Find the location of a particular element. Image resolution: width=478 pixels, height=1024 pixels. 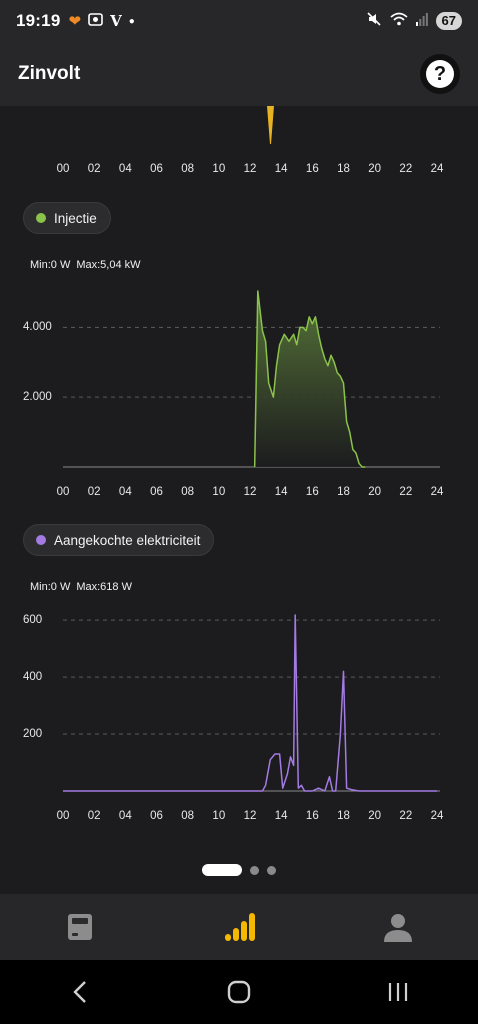

y-tick-label: 400 is located at coordinates (33, 677).